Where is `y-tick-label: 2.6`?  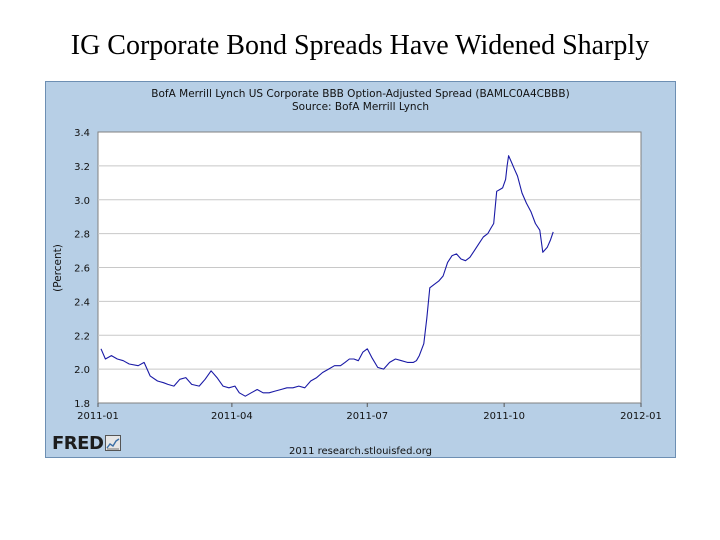
y-tick-label: 2.6 is located at coordinates (82, 269).